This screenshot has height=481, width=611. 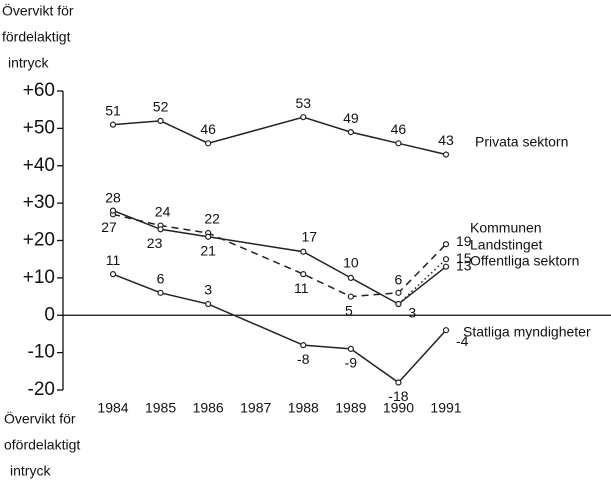 What do you see at coordinates (464, 241) in the screenshot?
I see `data-label: 19` at bounding box center [464, 241].